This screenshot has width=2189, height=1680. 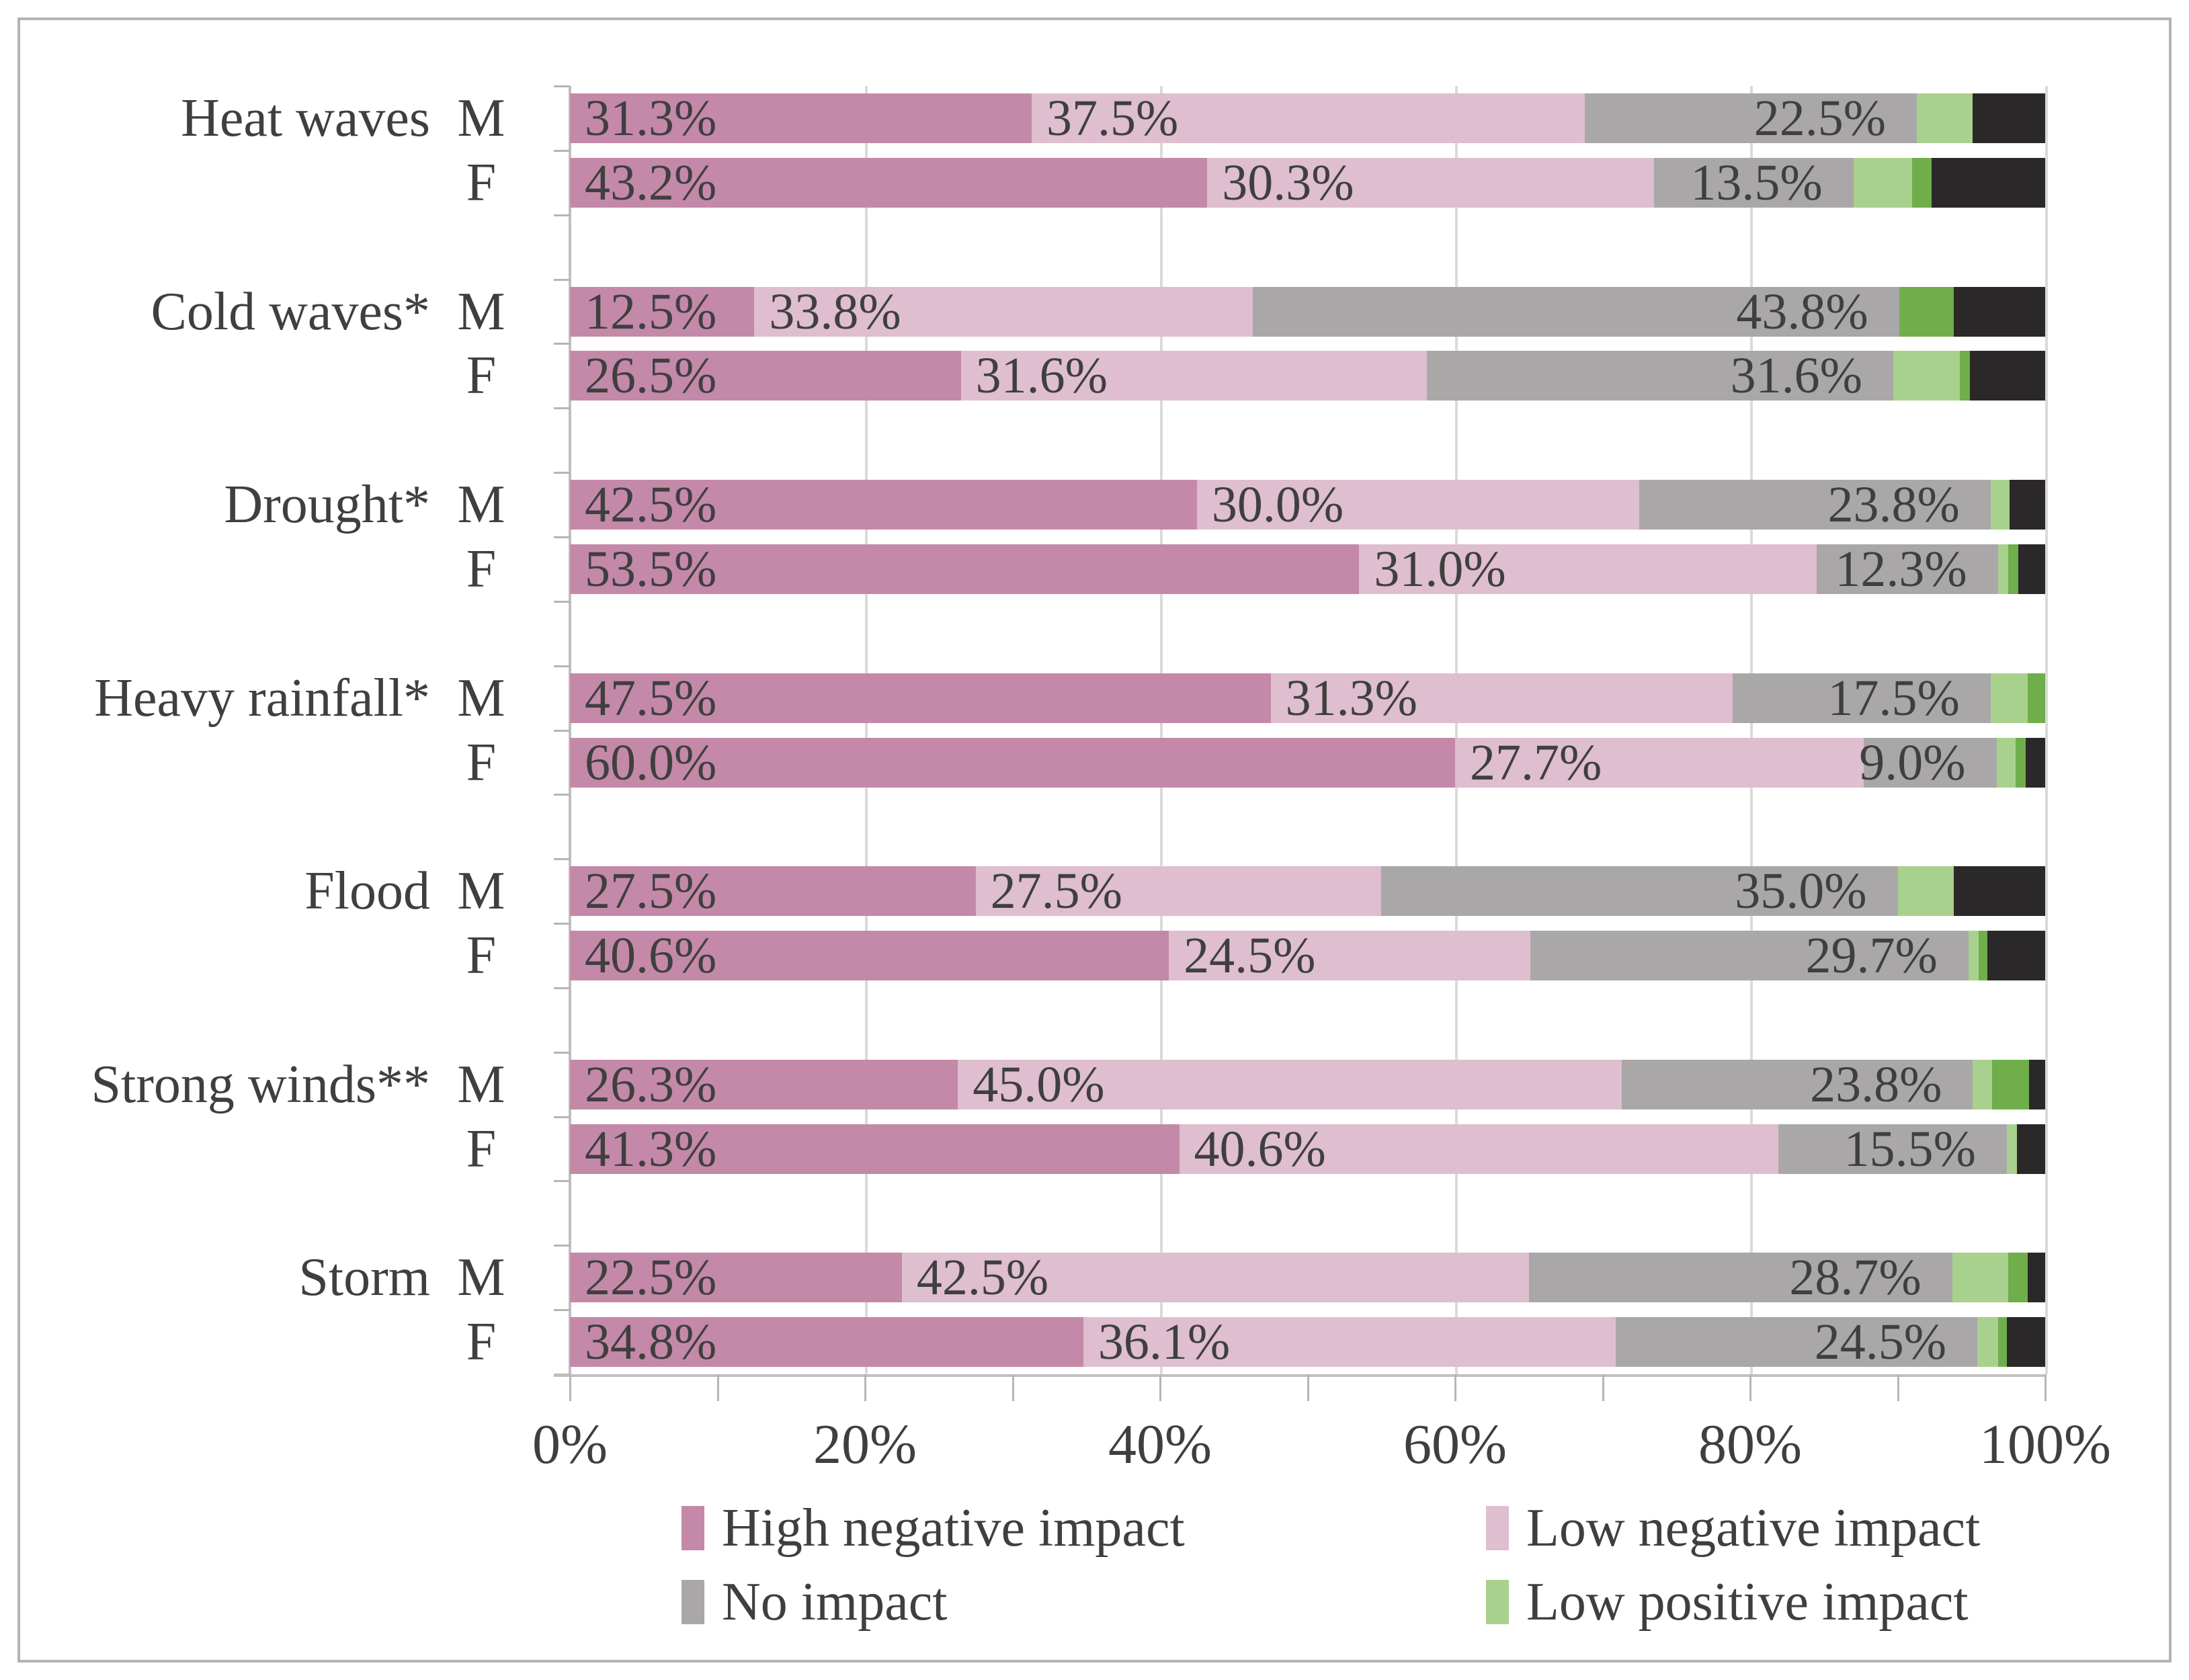 What do you see at coordinates (1307, 1278) in the screenshot?
I see `bar-storm-M: 22.5% 42.5% 28.7%` at bounding box center [1307, 1278].